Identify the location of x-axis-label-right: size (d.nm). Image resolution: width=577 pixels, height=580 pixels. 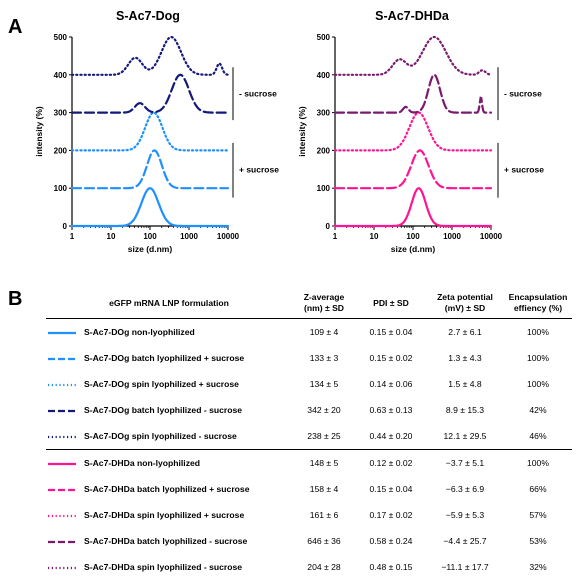
(413, 249).